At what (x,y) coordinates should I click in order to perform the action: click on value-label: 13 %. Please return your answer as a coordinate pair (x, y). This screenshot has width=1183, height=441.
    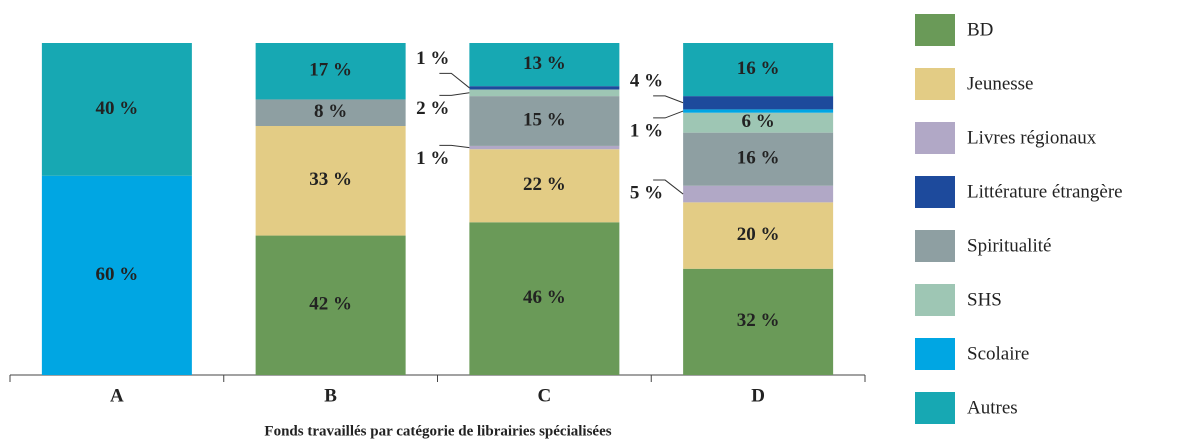
    Looking at the image, I should click on (544, 63).